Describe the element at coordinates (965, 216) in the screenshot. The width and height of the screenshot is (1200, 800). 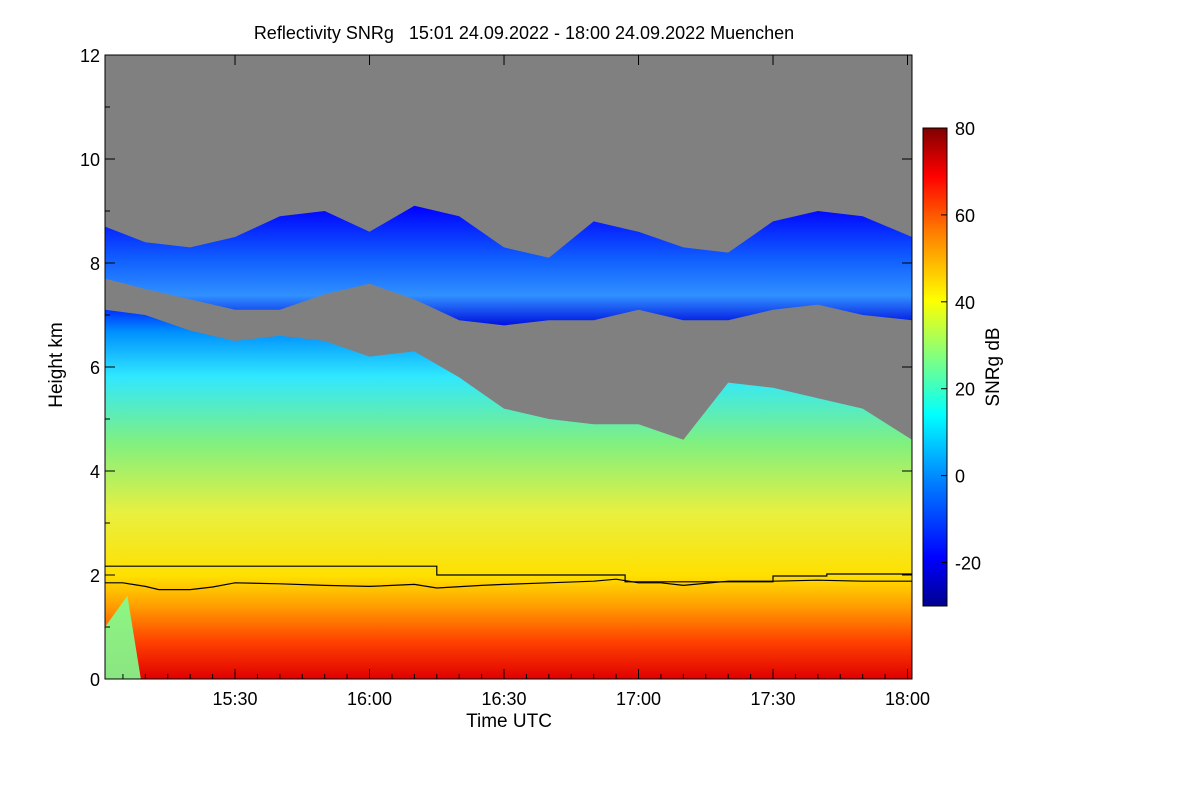
I see `colorbar-tick-label: 60` at that location.